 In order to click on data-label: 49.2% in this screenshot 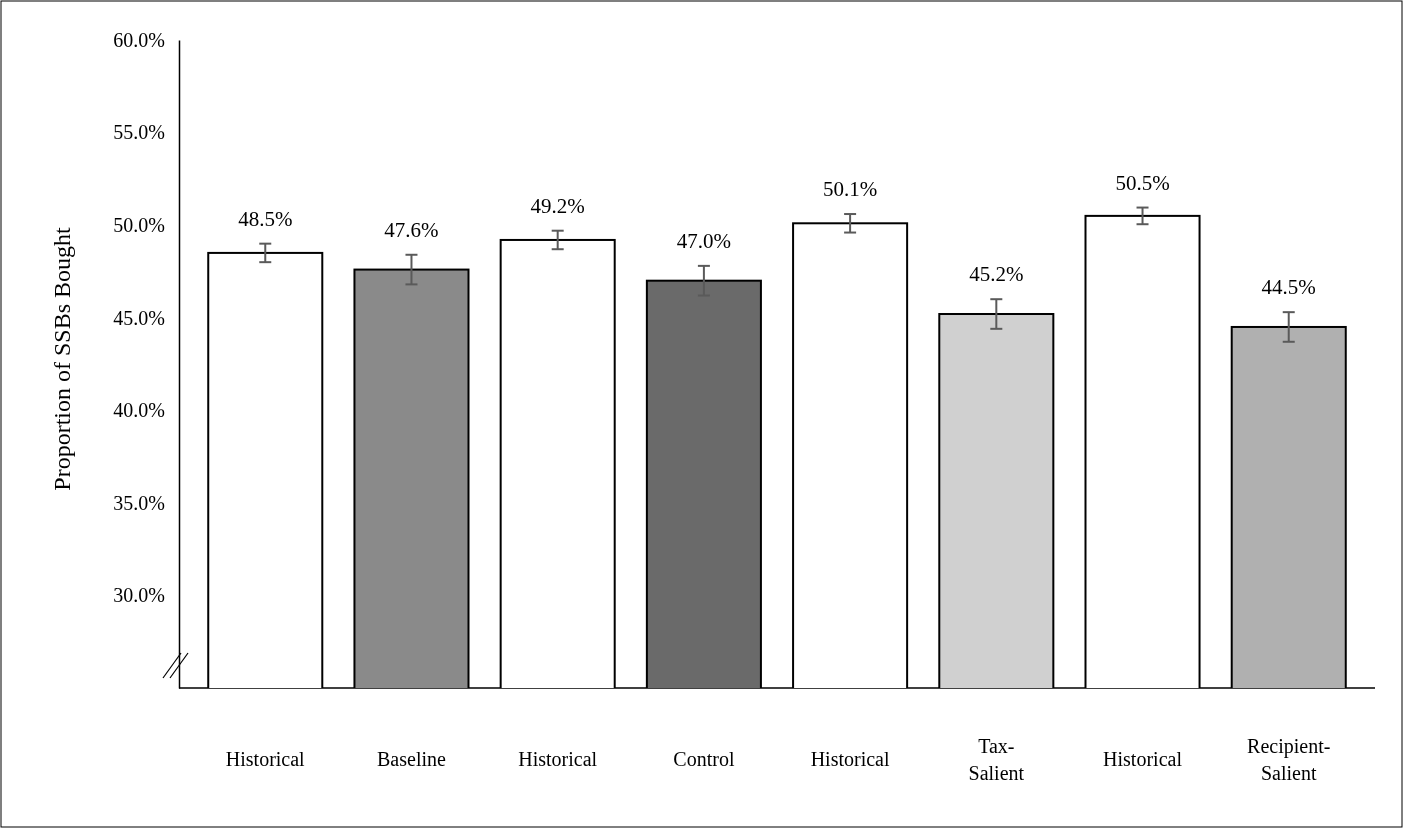, I will do `click(557, 205)`.